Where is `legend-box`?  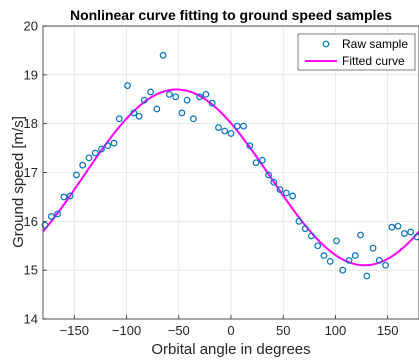 legend-box is located at coordinates (356, 52).